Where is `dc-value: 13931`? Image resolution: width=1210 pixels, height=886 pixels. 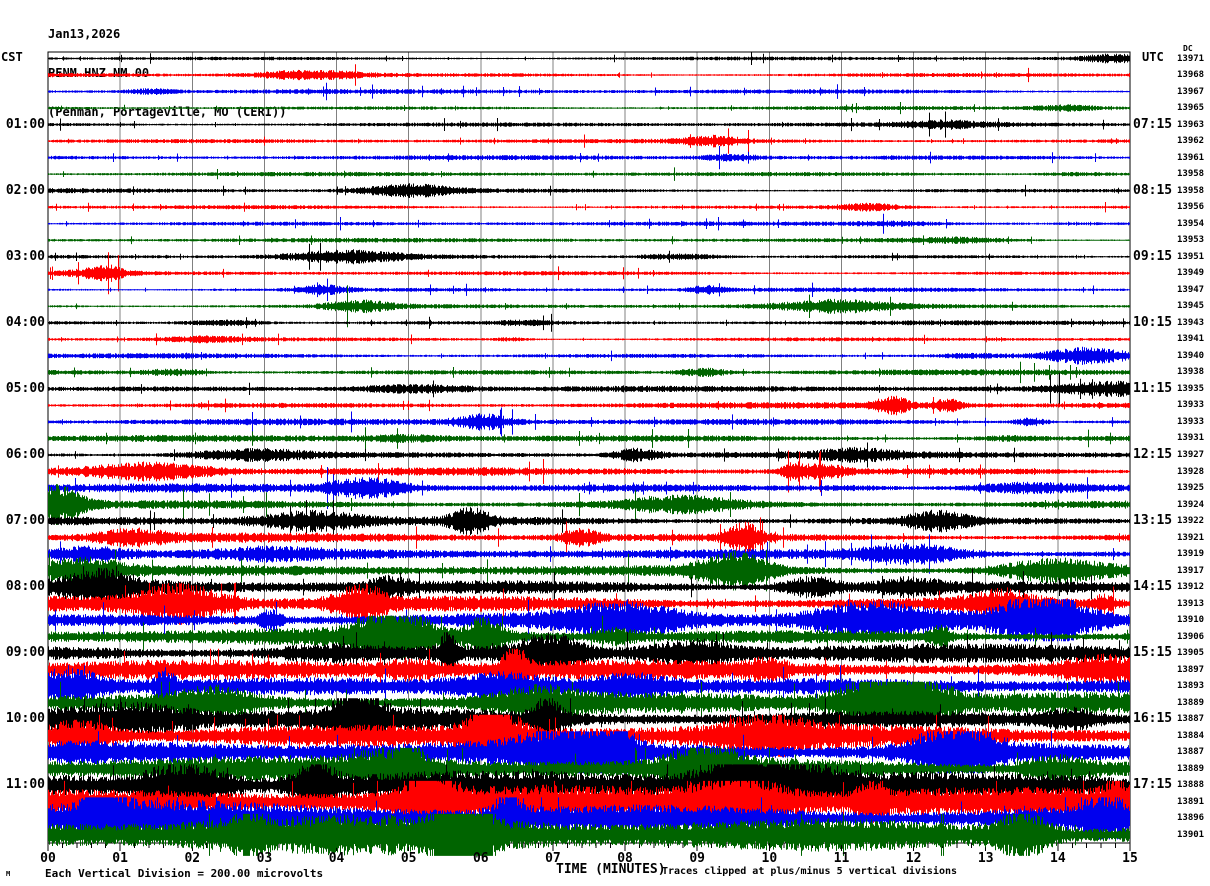
dc-value: 13931 is located at coordinates (1191, 438).